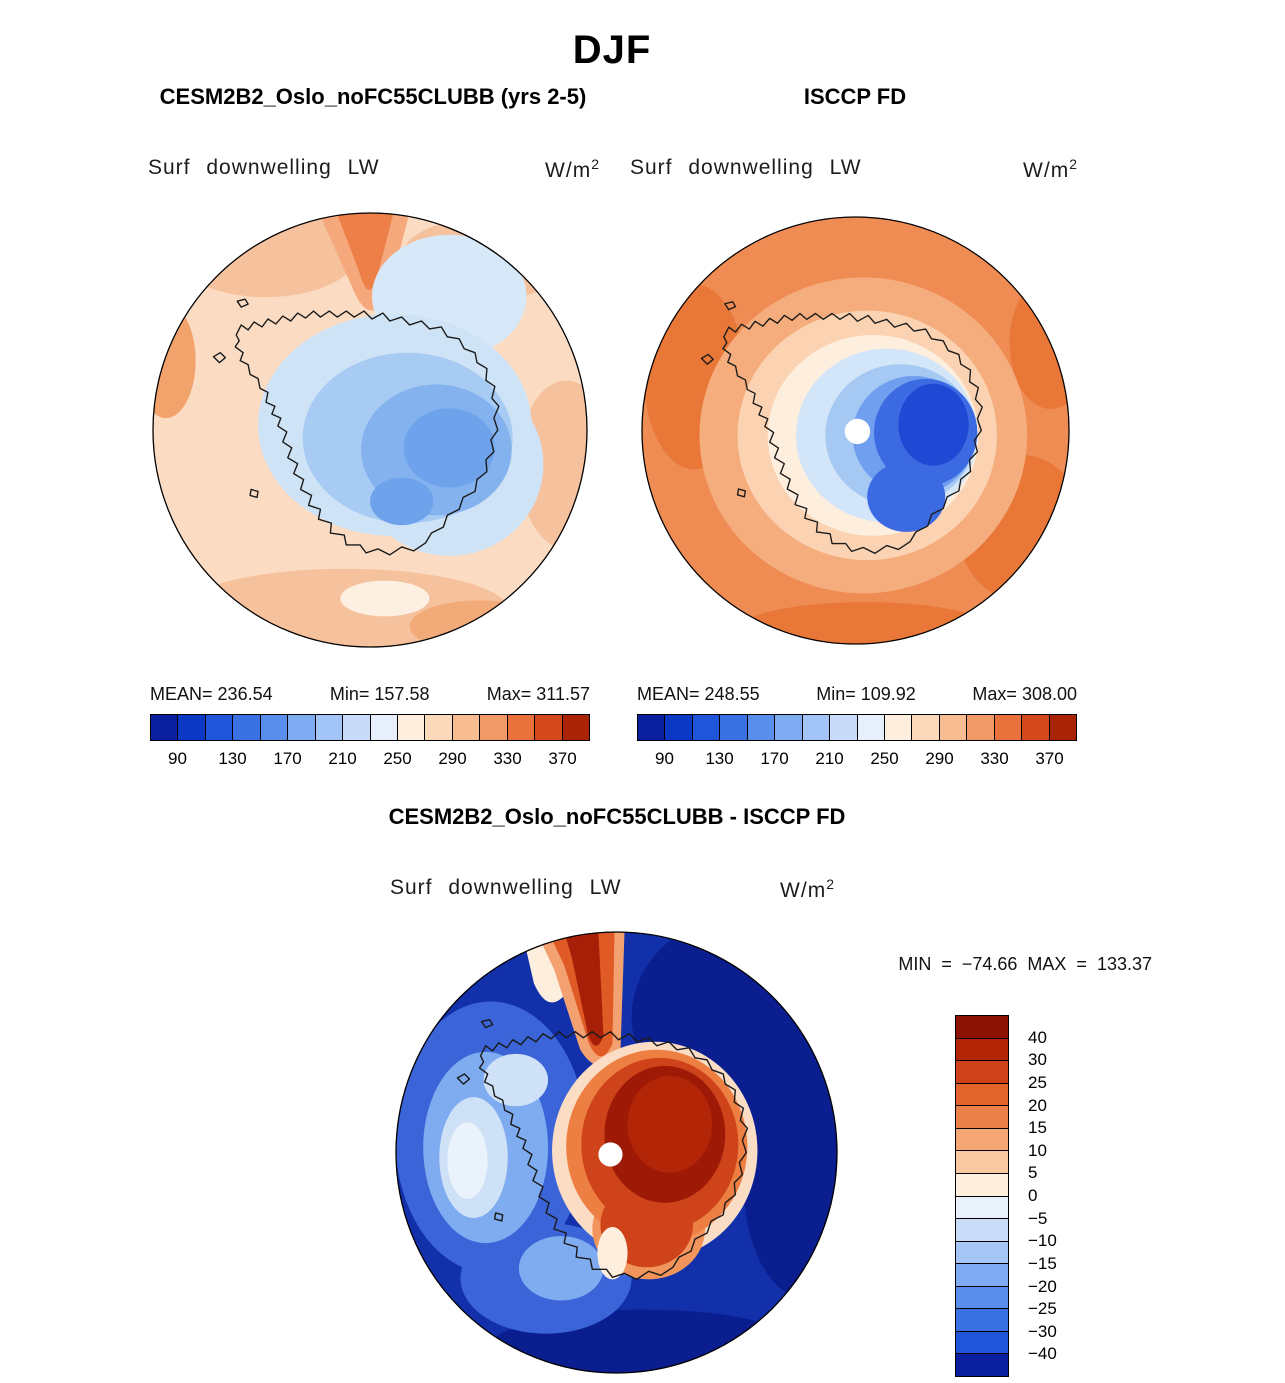 This screenshot has width=1285, height=1383. I want to click on model-field-label: Surf downwelling LW, so click(264, 167).